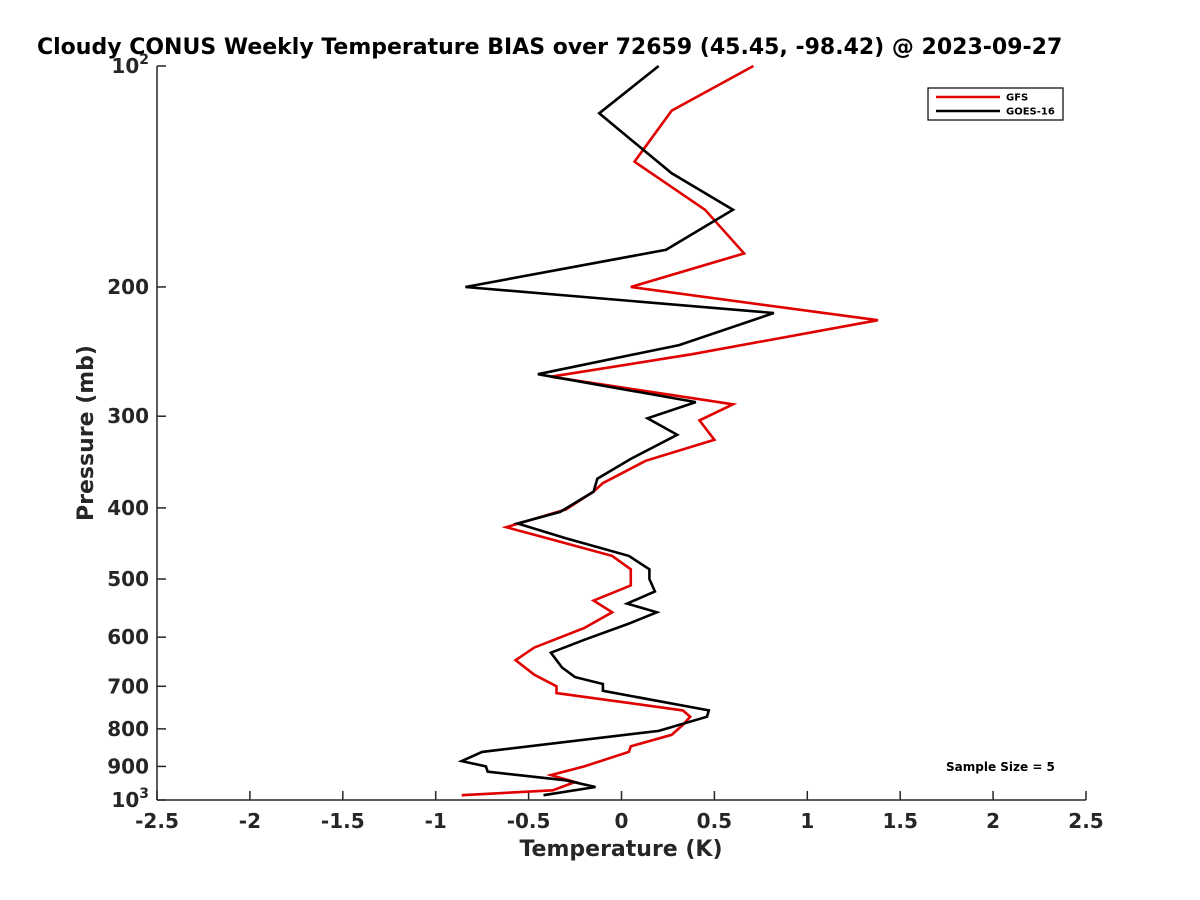 Image resolution: width=1200 pixels, height=900 pixels. What do you see at coordinates (144, 60) in the screenshot?
I see `y-tick-exponent: 2` at bounding box center [144, 60].